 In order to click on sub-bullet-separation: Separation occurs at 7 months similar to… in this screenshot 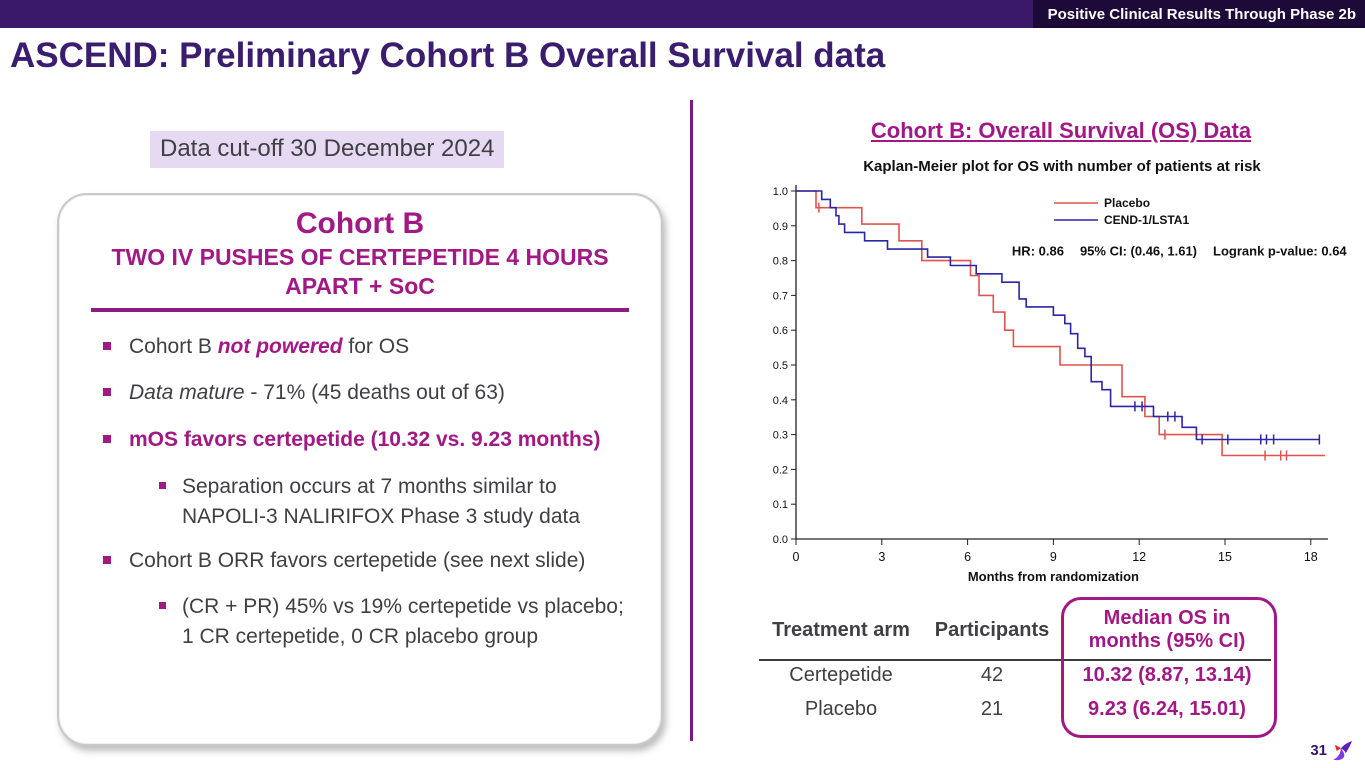, I will do `click(396, 502)`.